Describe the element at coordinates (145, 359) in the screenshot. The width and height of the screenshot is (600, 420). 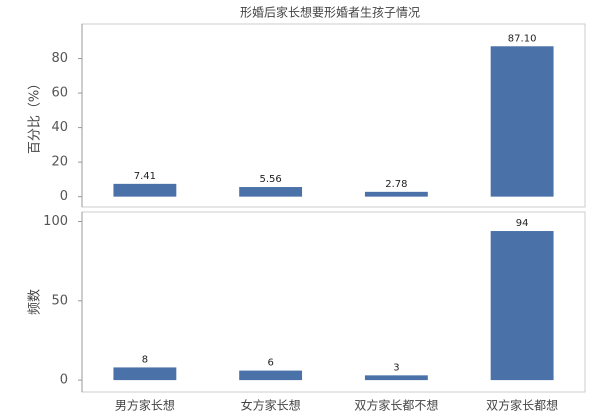
I see `data-label: 8` at that location.